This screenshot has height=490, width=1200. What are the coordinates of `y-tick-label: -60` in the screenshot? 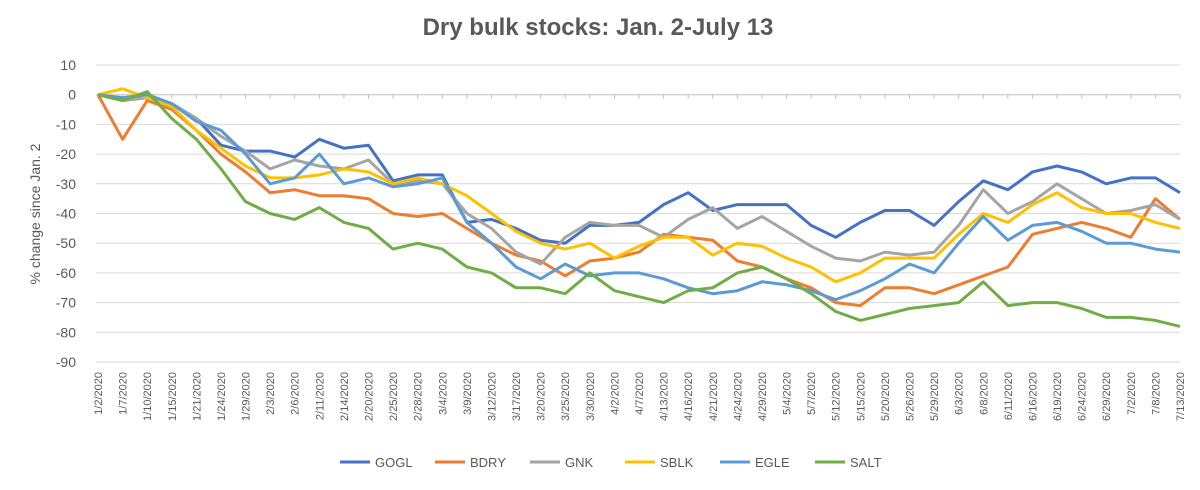 It's located at (66, 273).